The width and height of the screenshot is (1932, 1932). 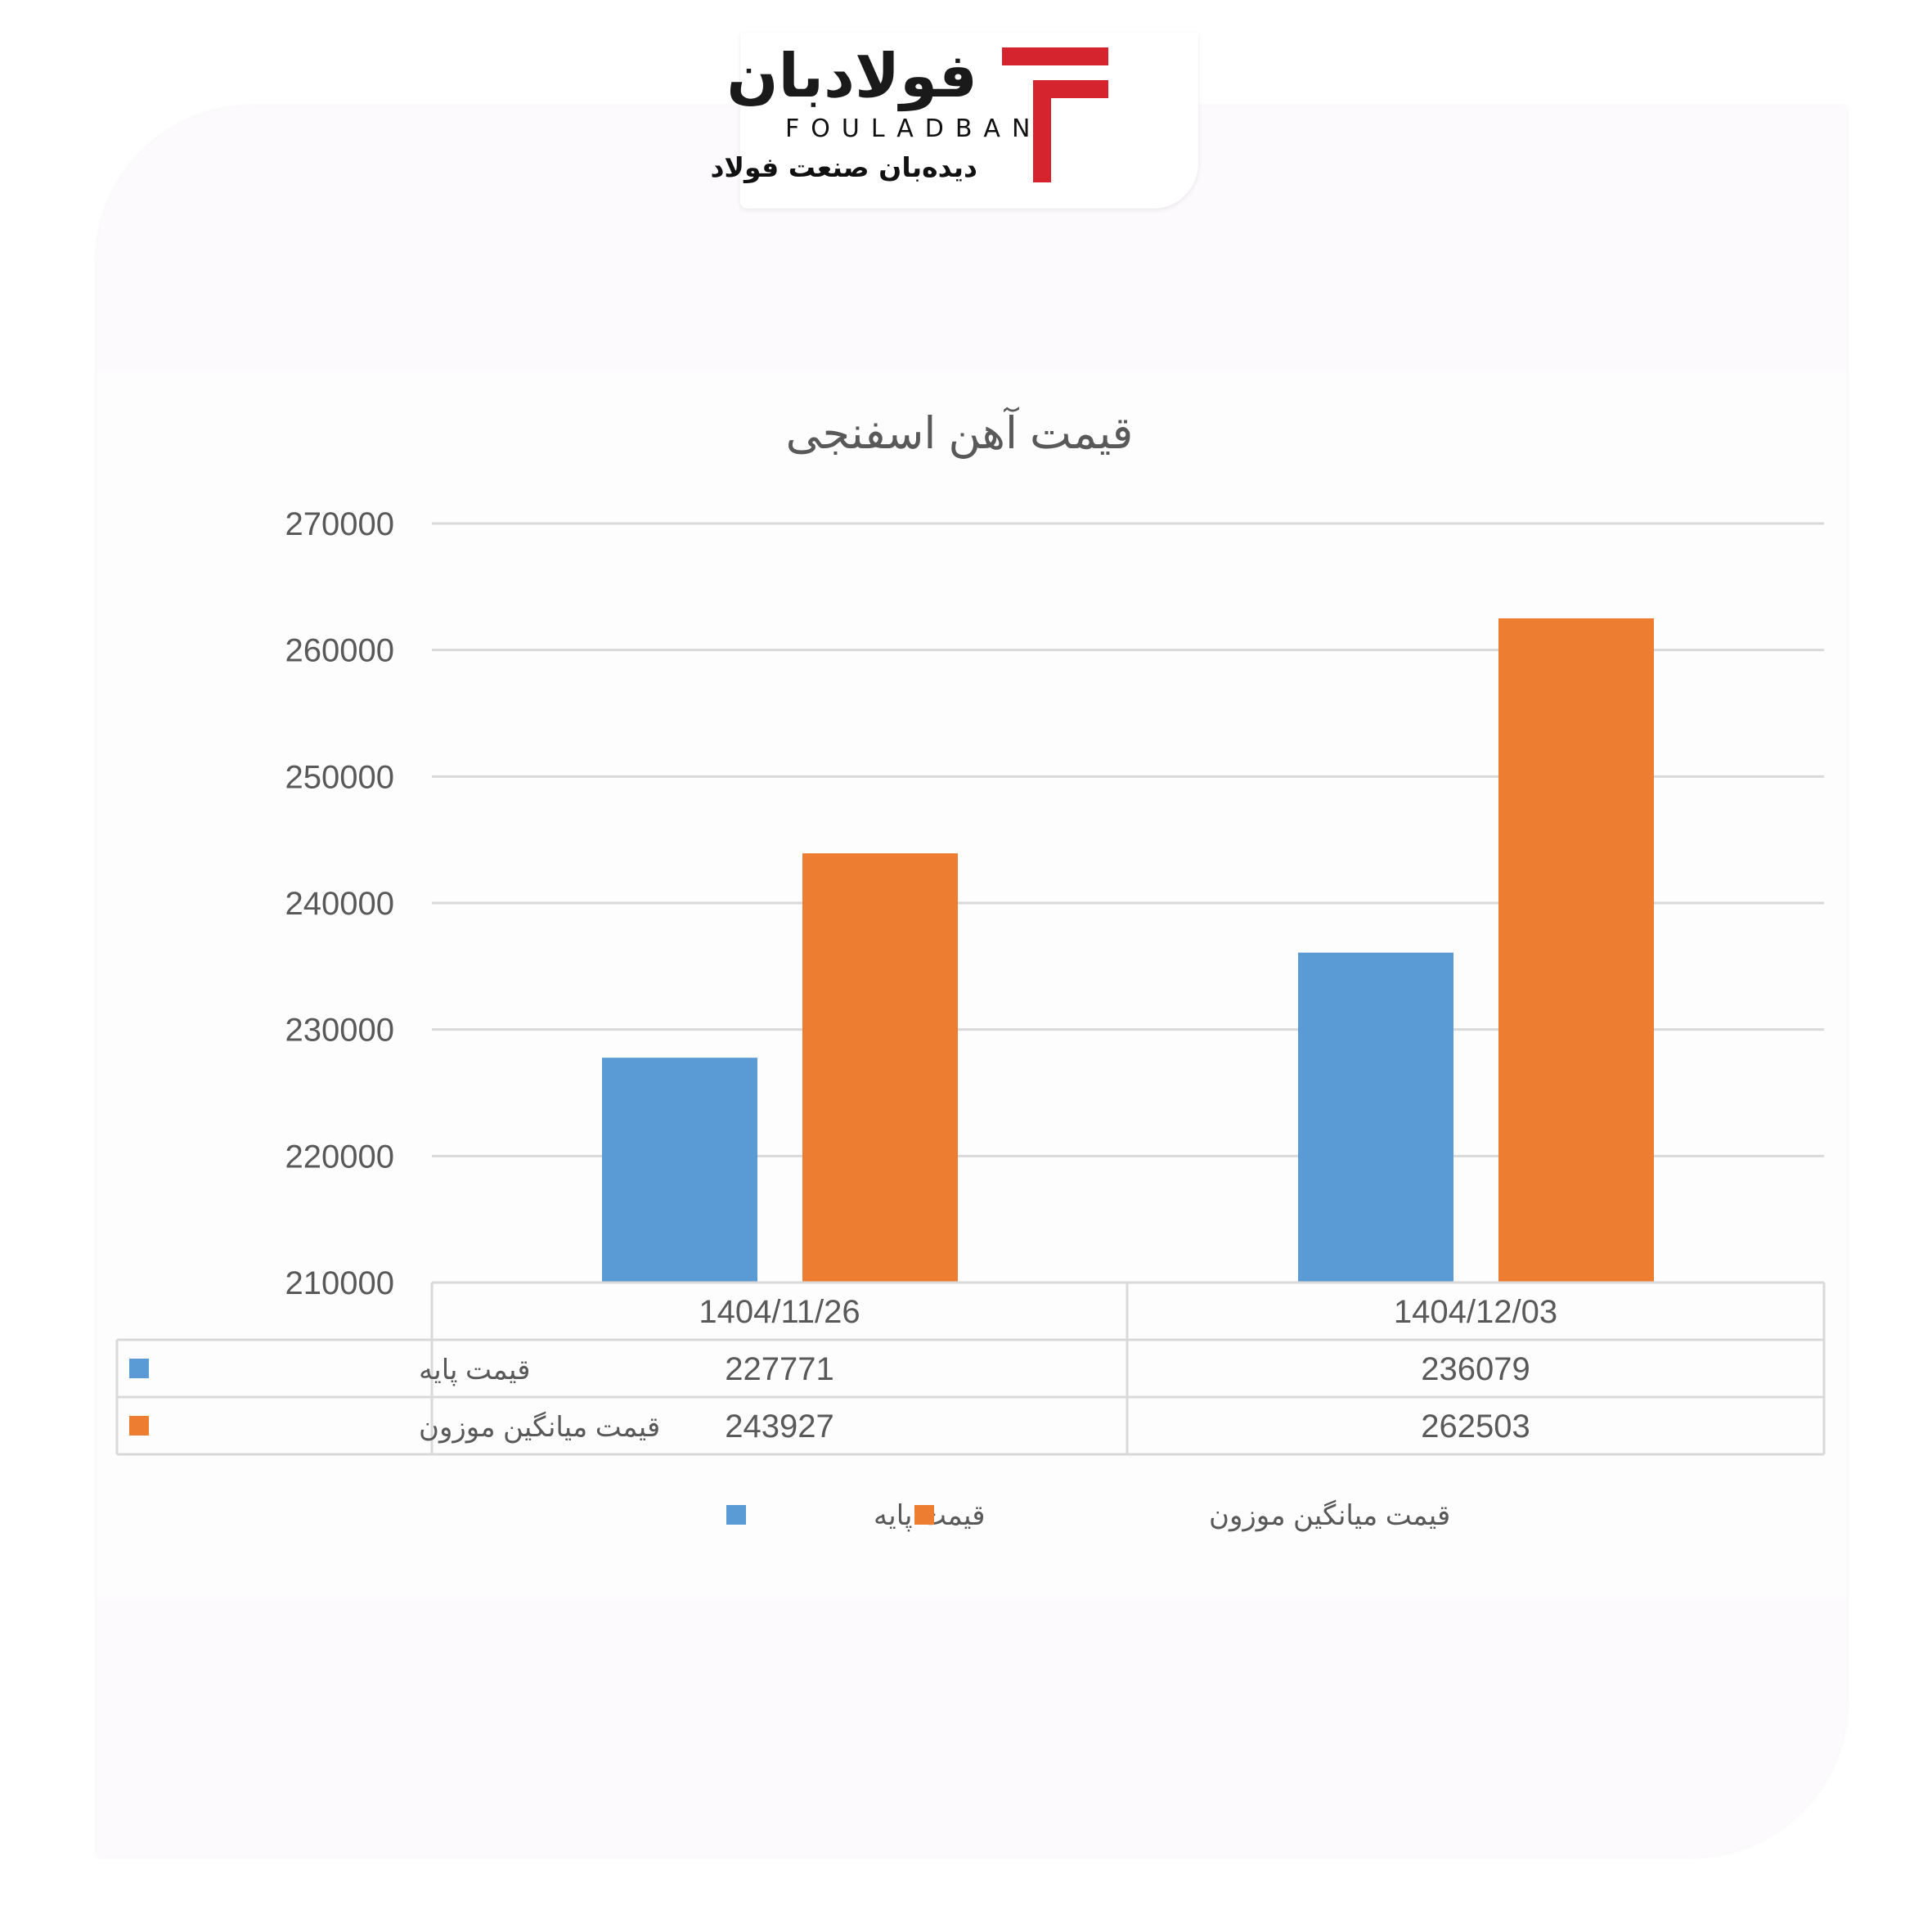 What do you see at coordinates (780, 1312) in the screenshot?
I see `x-category-label: 1404/11/26` at bounding box center [780, 1312].